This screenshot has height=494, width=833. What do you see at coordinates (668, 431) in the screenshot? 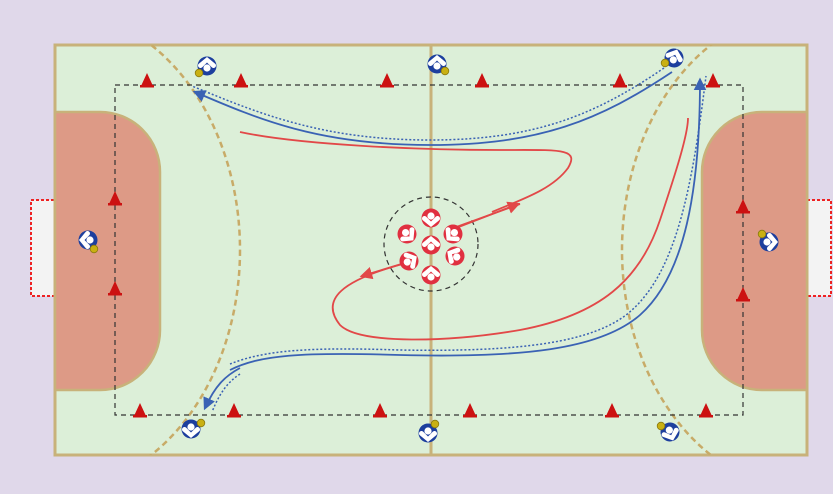
I see `player-blue-bottom-right` at bounding box center [668, 431].